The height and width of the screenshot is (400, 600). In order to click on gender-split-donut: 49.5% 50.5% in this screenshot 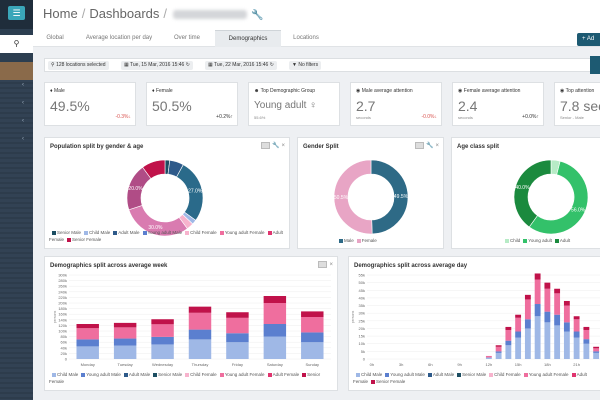, I will do `click(371, 197)`.